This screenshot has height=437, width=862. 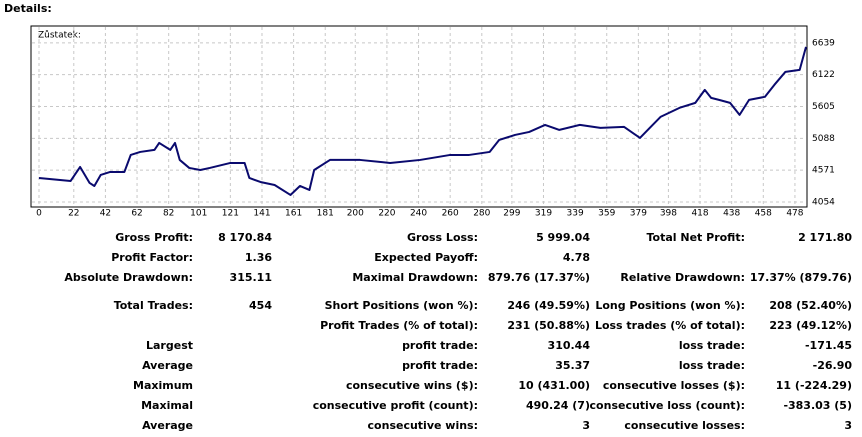 I want to click on value: -171.45, so click(x=828, y=345).